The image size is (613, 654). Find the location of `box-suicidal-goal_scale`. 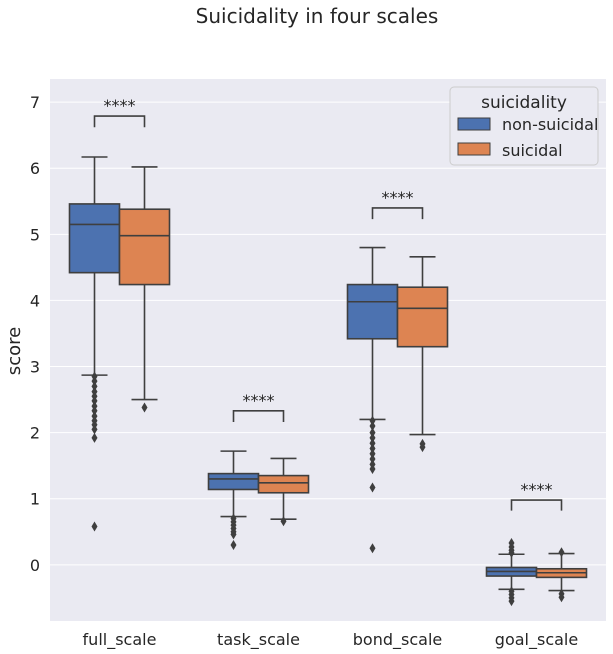

box-suicidal-goal_scale is located at coordinates (561, 575).